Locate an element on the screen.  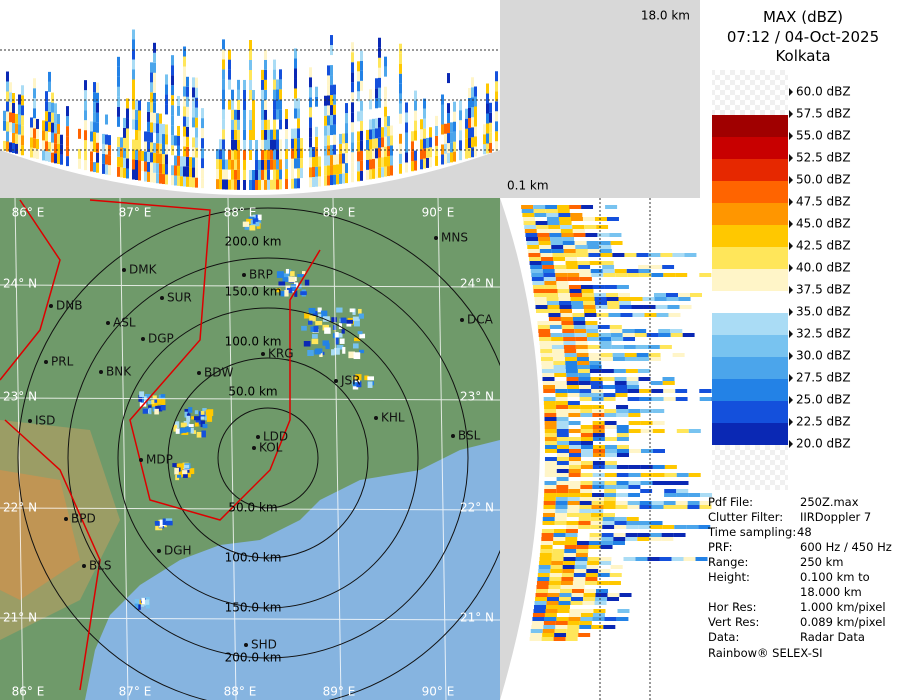
city-label: ISD is located at coordinates (45, 421).